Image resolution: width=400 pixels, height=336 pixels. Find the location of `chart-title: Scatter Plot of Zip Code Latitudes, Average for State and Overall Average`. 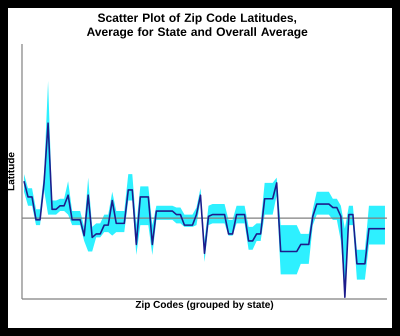

chart-title: Scatter Plot of Zip Code Latitudes, Average for State and Overall Average is located at coordinates (197, 25).